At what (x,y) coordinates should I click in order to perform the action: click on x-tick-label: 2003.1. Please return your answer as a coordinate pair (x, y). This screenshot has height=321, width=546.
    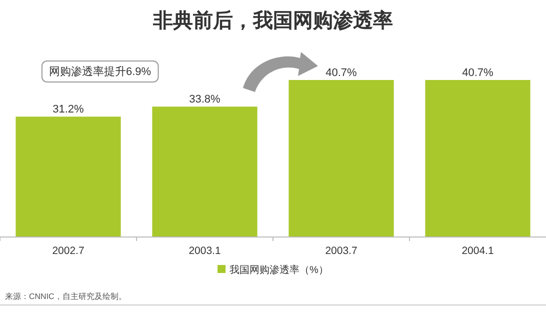
    Looking at the image, I should click on (204, 251).